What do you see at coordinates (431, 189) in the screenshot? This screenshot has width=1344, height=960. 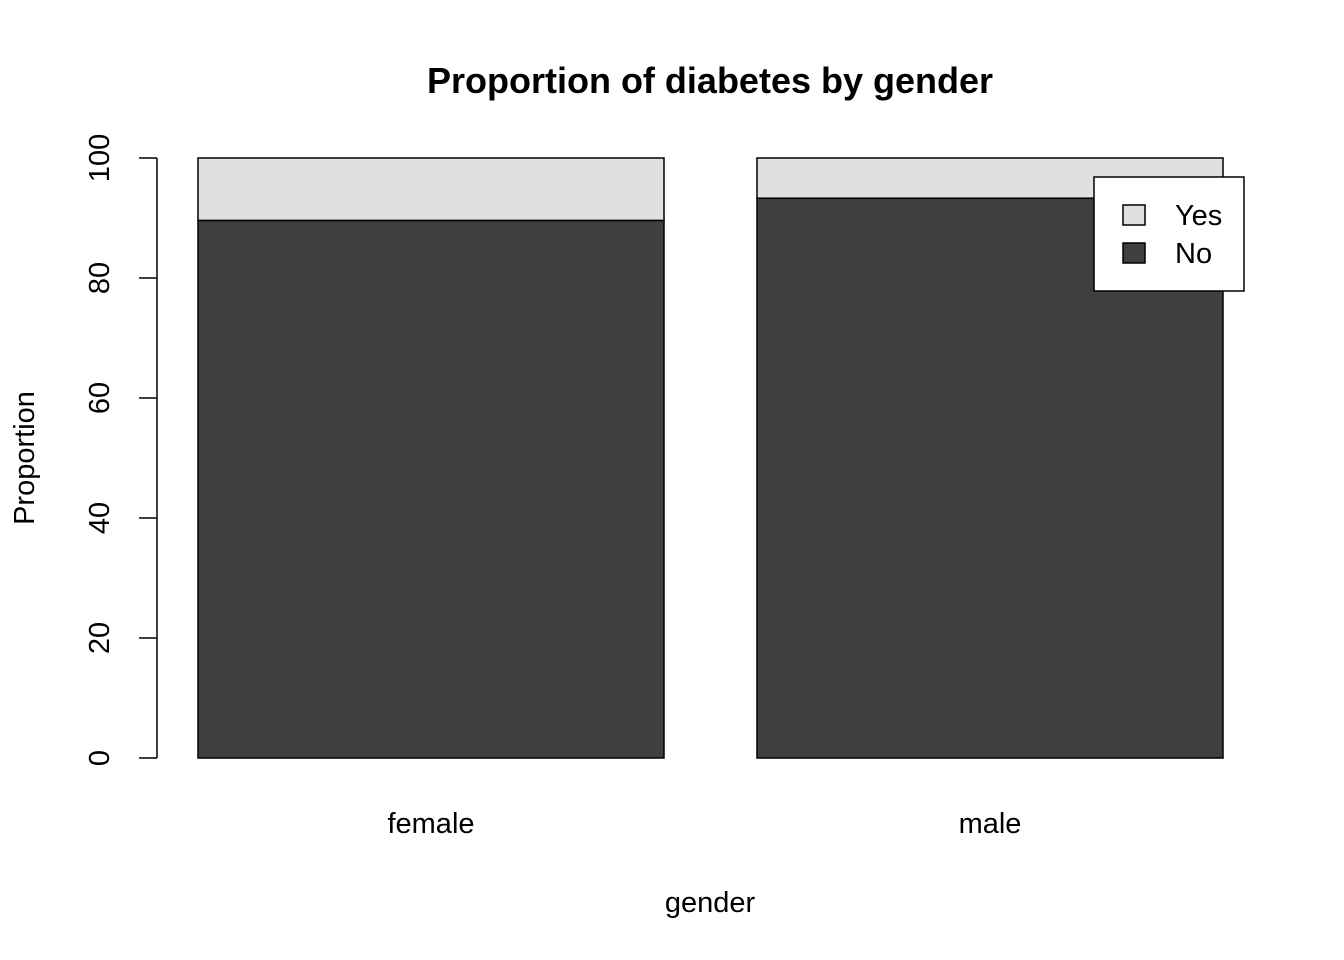 I see `bar-female-yes` at bounding box center [431, 189].